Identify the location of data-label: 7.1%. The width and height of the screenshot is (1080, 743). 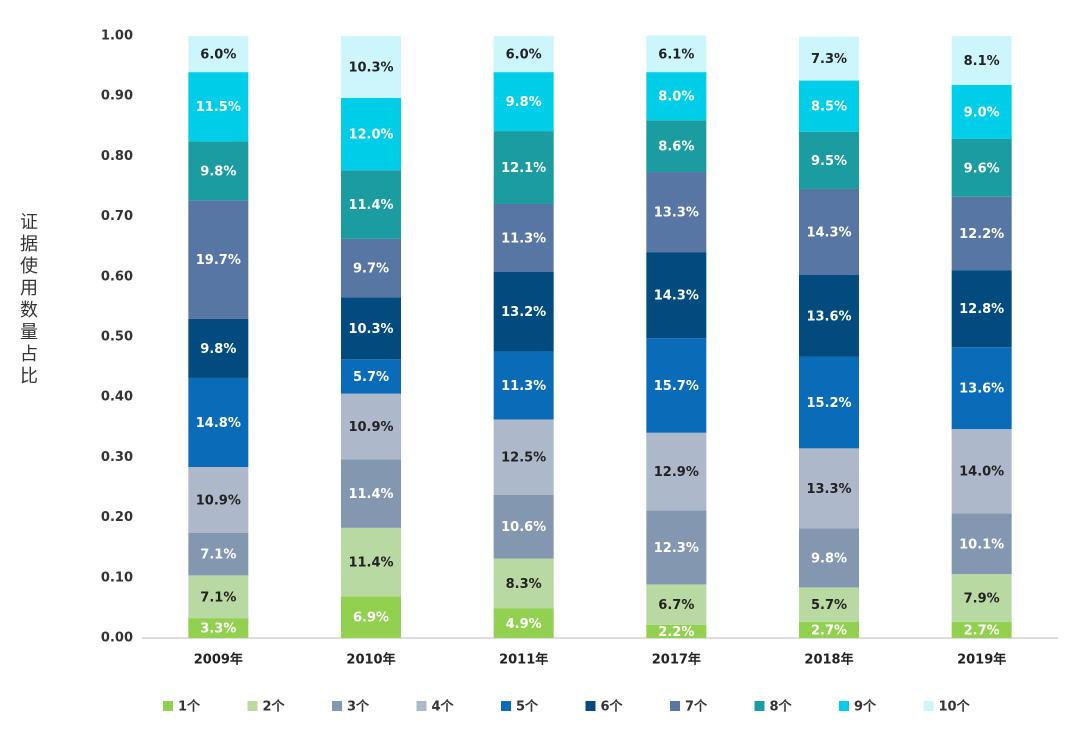
(218, 555).